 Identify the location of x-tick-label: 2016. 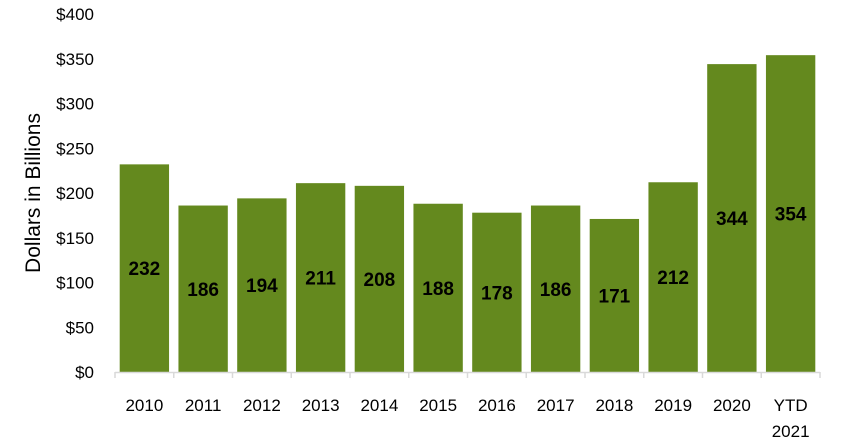
(497, 405).